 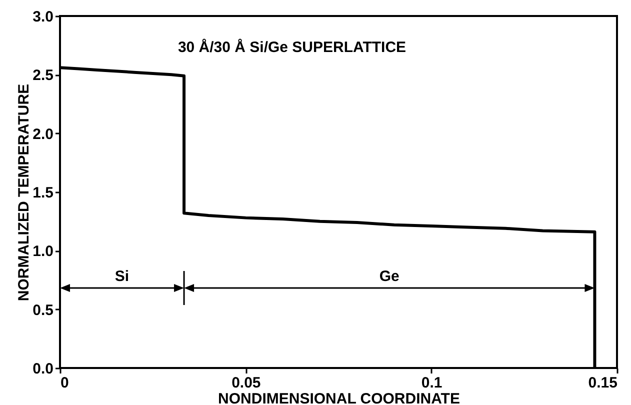 I want to click on x-tick-label: 0, so click(x=64, y=383).